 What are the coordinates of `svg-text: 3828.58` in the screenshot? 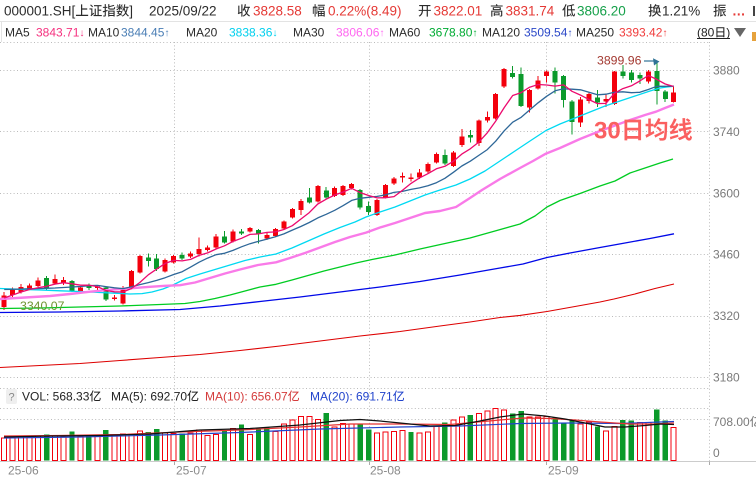 It's located at (277, 11).